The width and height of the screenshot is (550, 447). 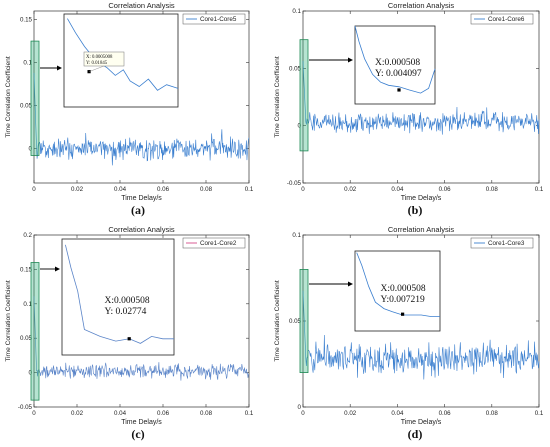 What do you see at coordinates (506, 19) in the screenshot?
I see `legend-label: Core1-Core6` at bounding box center [506, 19].